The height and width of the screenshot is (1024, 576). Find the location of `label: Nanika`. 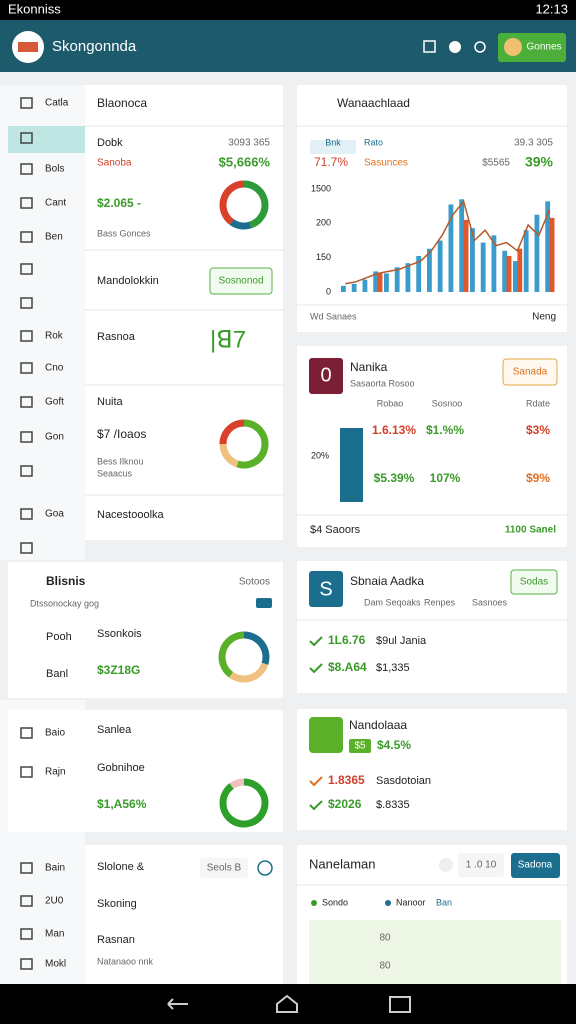

label: Nanika is located at coordinates (369, 367).